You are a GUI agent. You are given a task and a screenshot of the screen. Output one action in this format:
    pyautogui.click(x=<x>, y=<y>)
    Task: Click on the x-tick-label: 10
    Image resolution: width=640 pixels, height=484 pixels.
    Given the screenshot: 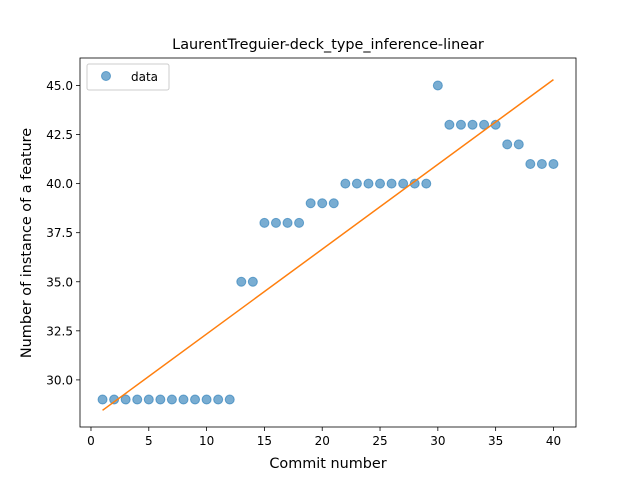 What is the action you would take?
    pyautogui.click(x=206, y=441)
    